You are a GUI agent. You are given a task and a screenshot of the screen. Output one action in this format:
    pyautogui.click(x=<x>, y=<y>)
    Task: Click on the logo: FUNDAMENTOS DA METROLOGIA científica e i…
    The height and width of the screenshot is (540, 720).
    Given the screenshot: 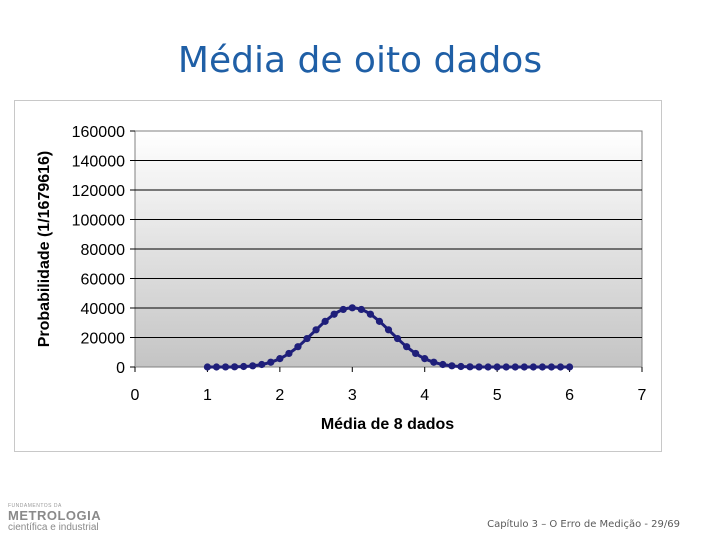 What is the action you would take?
    pyautogui.click(x=73, y=520)
    